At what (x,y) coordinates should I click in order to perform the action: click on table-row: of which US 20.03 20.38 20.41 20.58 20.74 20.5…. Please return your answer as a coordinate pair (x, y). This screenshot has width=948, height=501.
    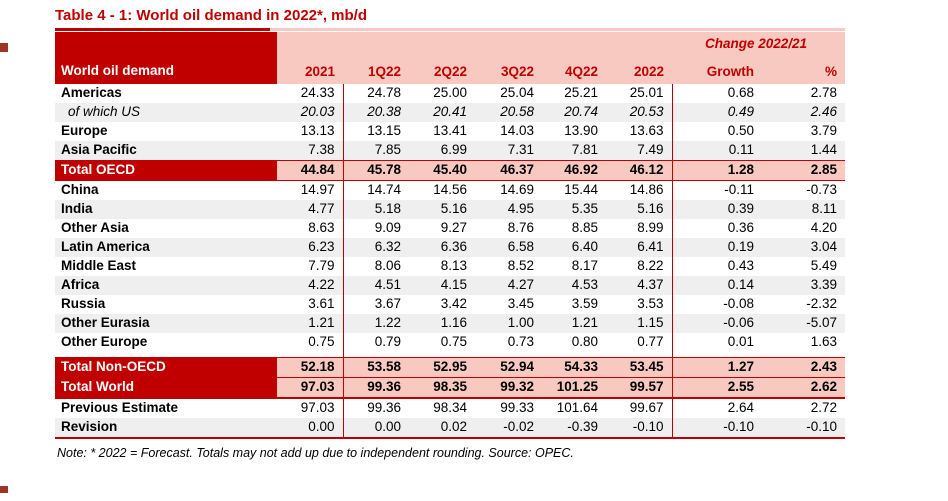
    Looking at the image, I should click on (450, 112).